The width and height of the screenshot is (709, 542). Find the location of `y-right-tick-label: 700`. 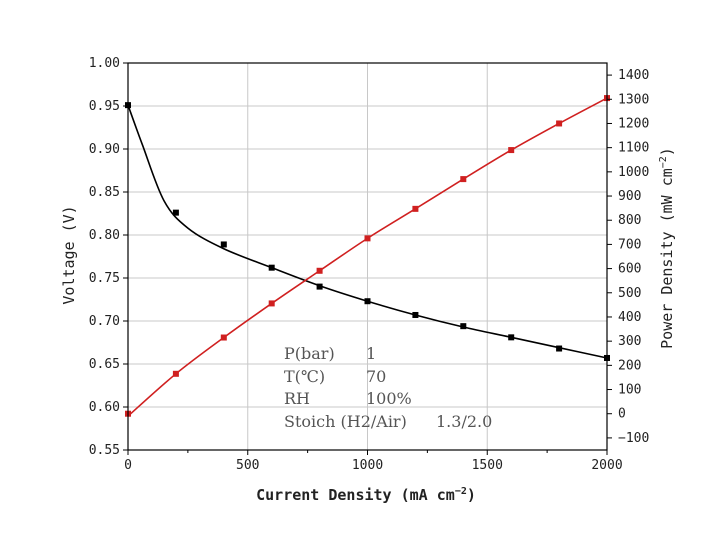

y-right-tick-label: 700 is located at coordinates (629, 244).